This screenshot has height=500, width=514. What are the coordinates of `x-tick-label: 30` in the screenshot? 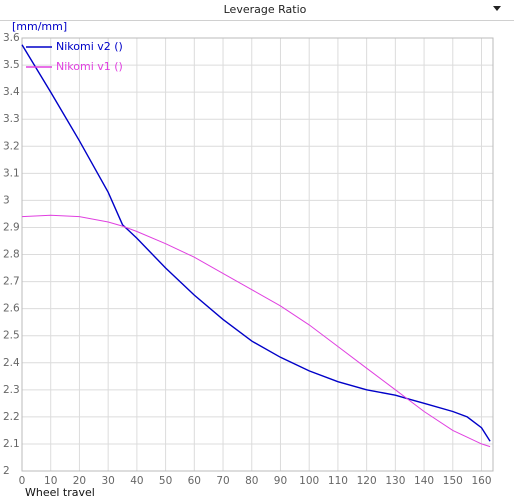 It's located at (107, 481).